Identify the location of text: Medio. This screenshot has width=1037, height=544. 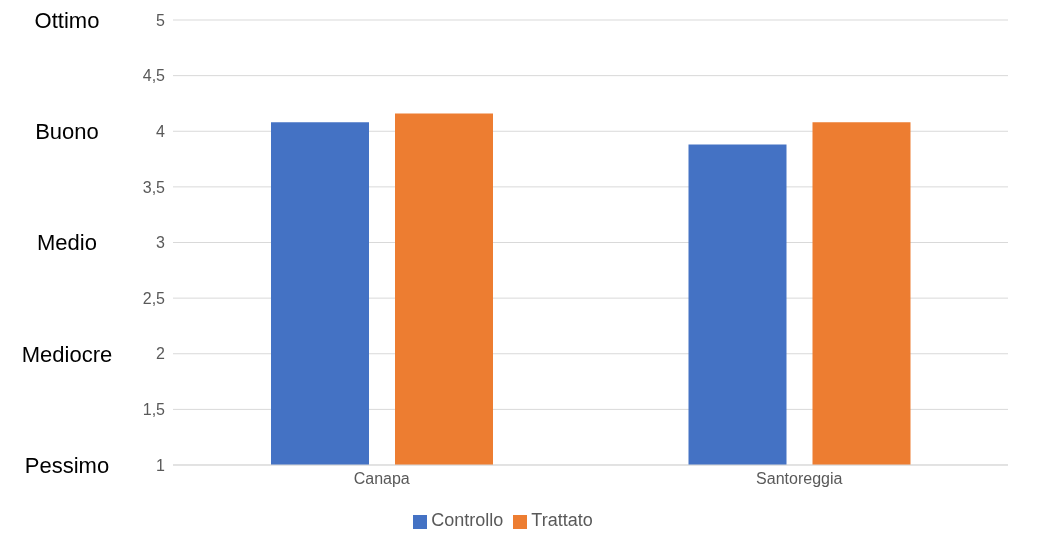
(67, 243).